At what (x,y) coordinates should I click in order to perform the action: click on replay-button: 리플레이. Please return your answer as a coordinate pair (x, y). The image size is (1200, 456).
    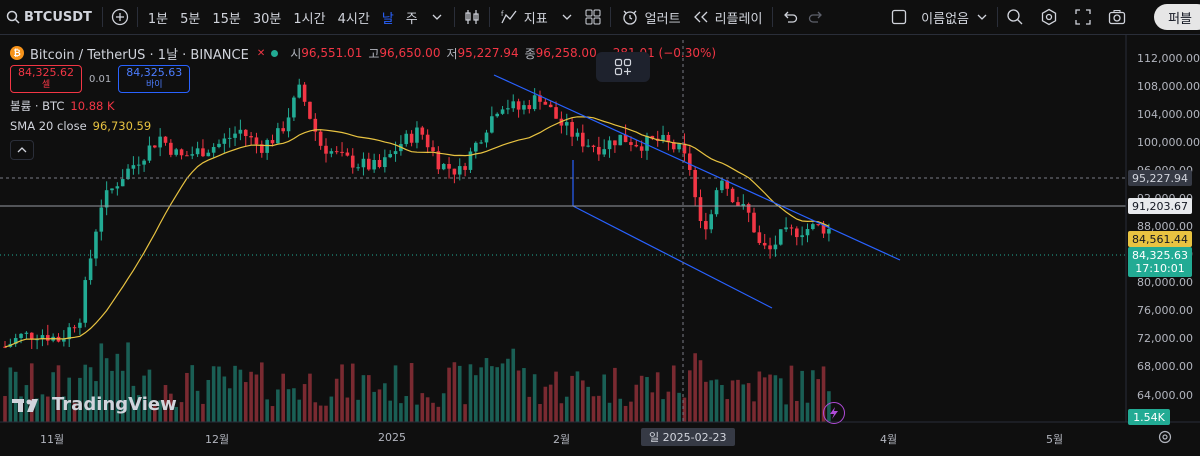
    Looking at the image, I should click on (728, 17).